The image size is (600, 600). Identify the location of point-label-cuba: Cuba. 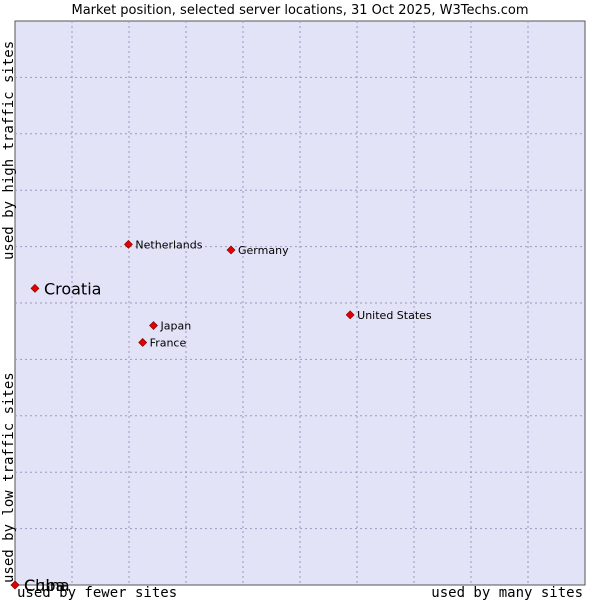
(44, 585).